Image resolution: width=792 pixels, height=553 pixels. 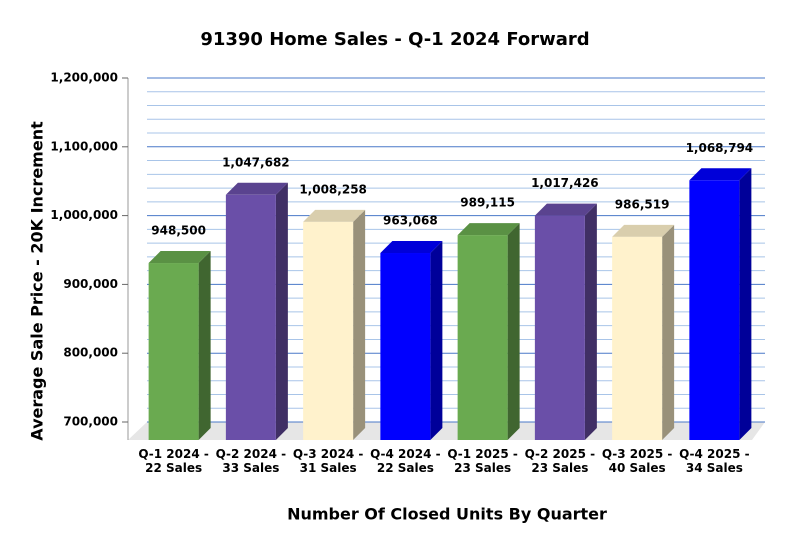 I want to click on x-tick-label: Q-1 2024 - 22 Sales, so click(x=173, y=461).